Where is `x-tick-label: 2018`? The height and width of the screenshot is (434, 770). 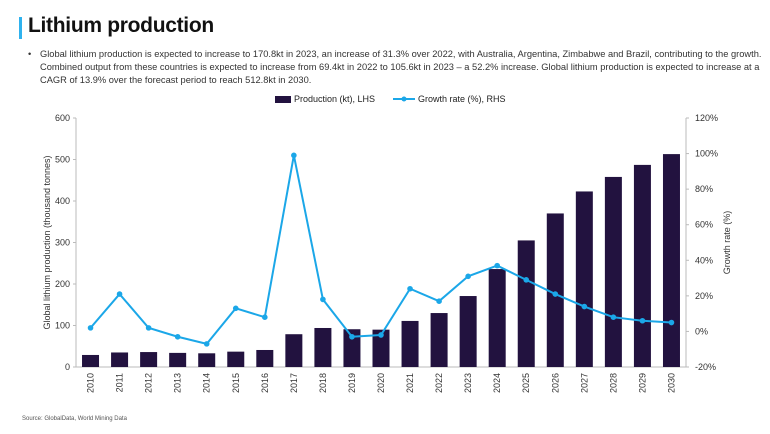 x-tick-label: 2018 is located at coordinates (323, 383).